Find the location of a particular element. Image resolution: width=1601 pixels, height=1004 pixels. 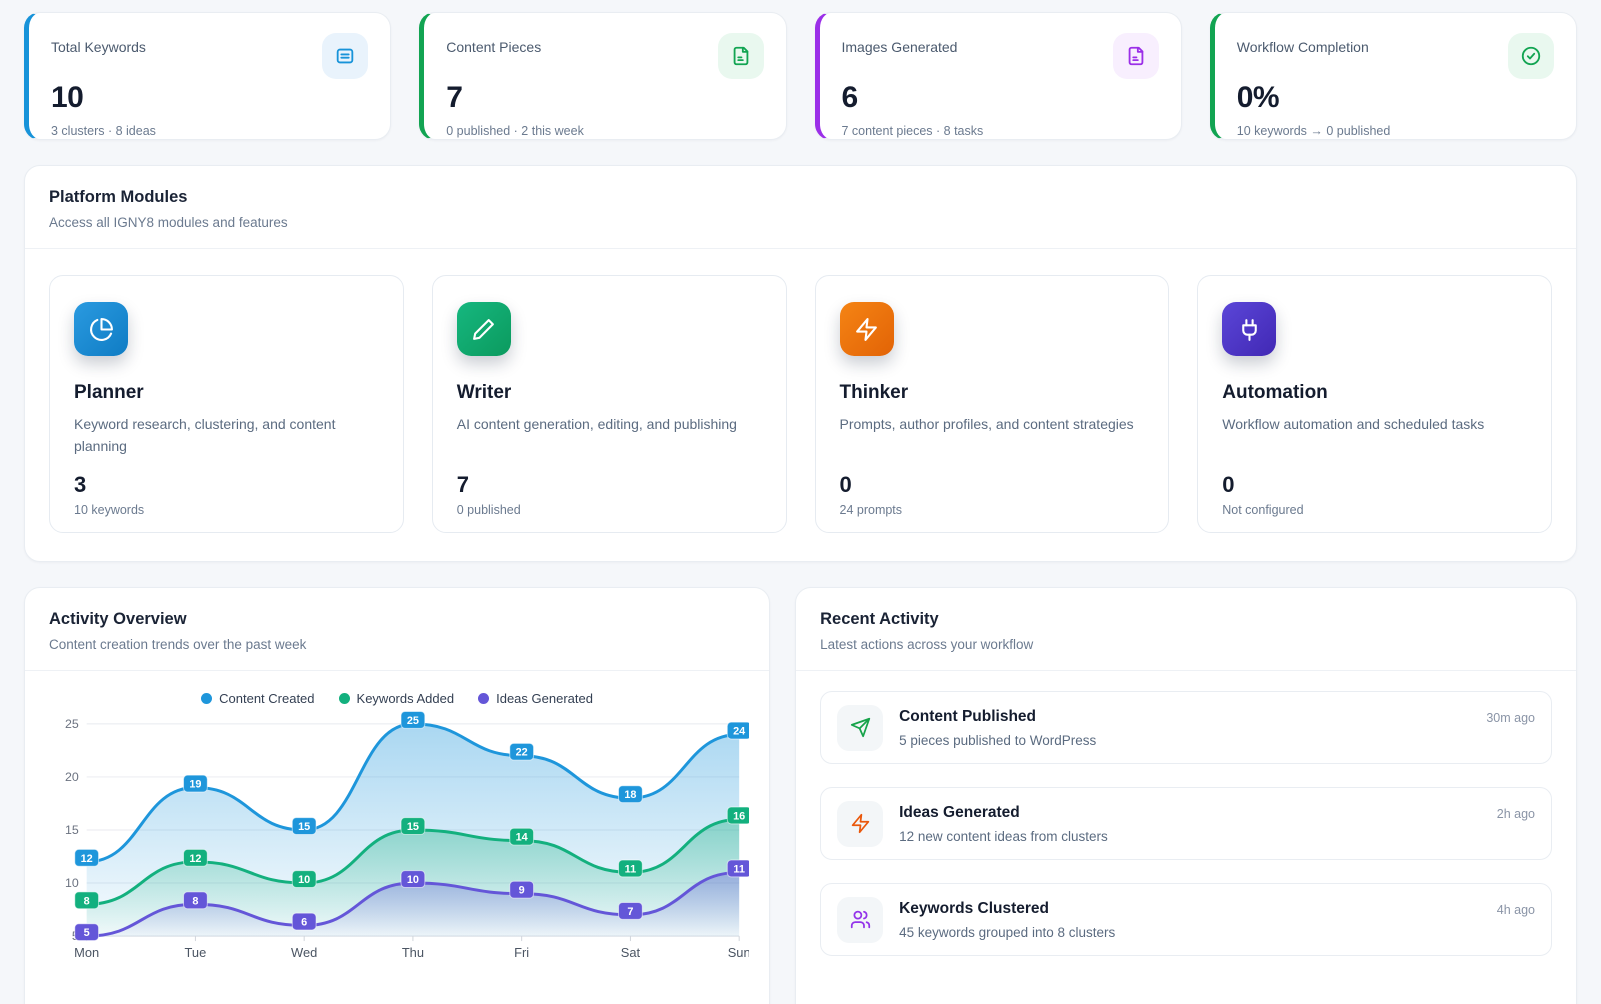

stat-subtitle: 10 keywords → 0 published is located at coordinates (1313, 131).